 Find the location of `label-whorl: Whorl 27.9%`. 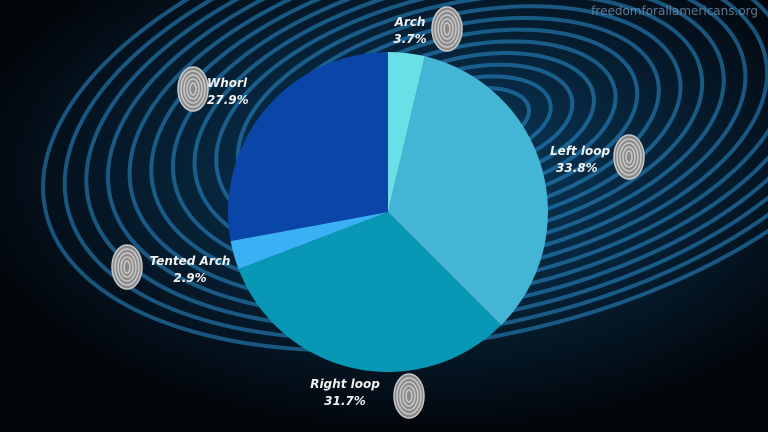

label-whorl: Whorl 27.9% is located at coordinates (228, 92).